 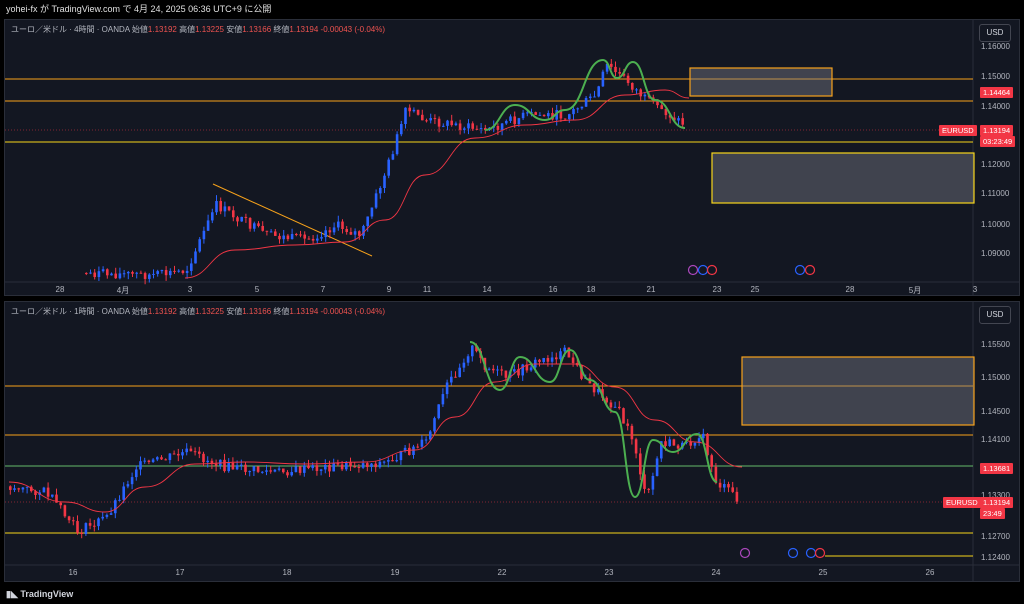 What do you see at coordinates (992, 513) in the screenshot?
I see `countdown-tag: 23:49` at bounding box center [992, 513].